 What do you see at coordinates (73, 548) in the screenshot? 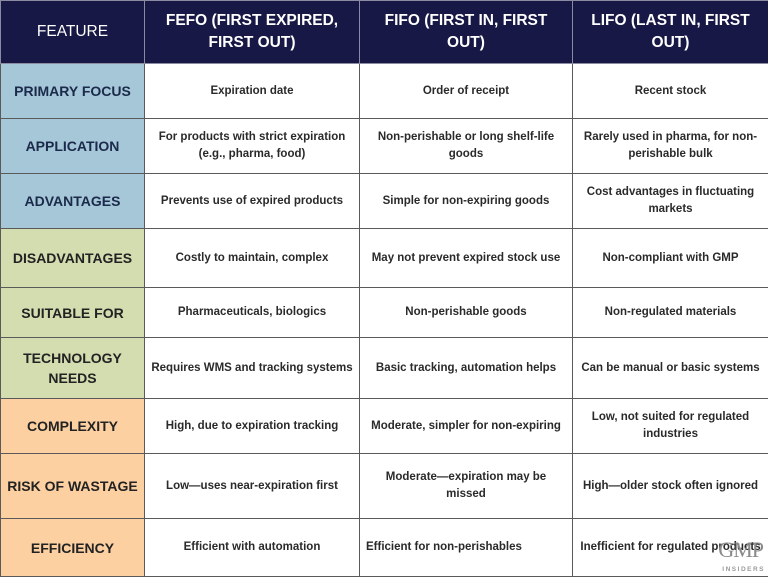
I see `feature-cell: EFFICIENCY` at bounding box center [73, 548].